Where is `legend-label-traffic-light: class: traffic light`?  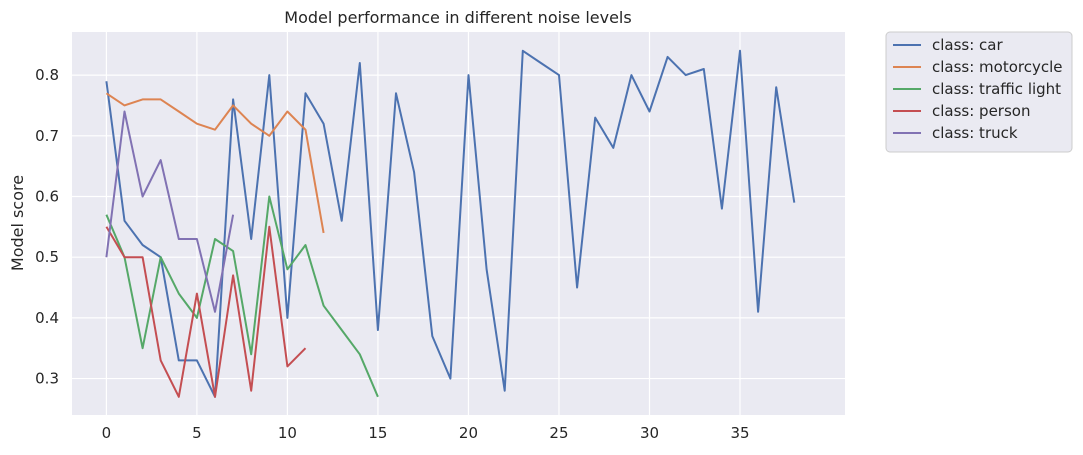 legend-label-traffic-light: class: traffic light is located at coordinates (996, 89).